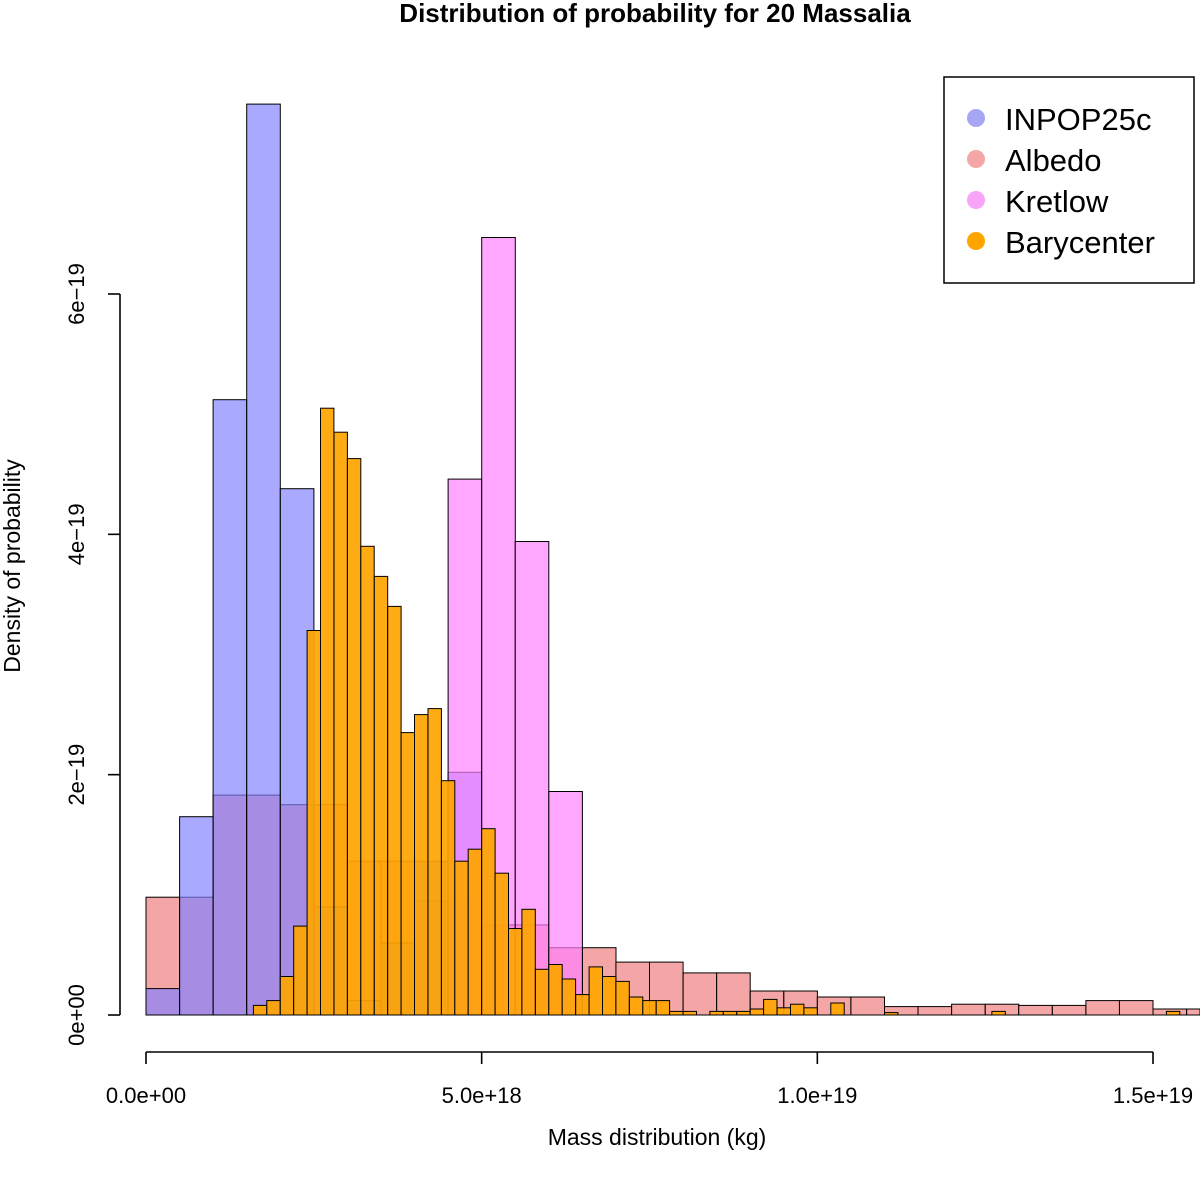 The image size is (1200, 1179). Describe the element at coordinates (817, 1095) in the screenshot. I see `x-tick-label: 1.0e+19` at that location.